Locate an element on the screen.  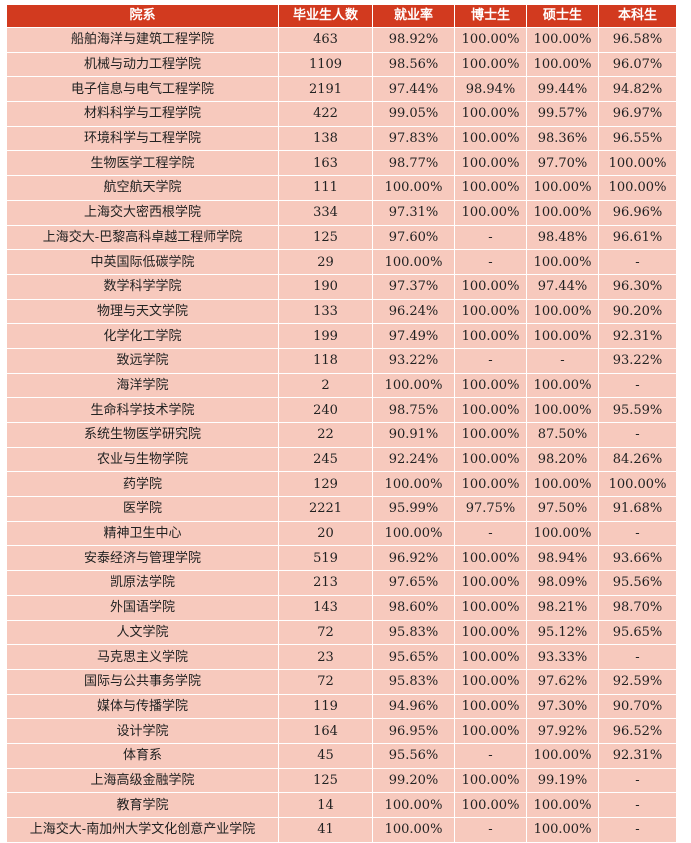
employment-rate-cell: 99.20% is located at coordinates (413, 780).